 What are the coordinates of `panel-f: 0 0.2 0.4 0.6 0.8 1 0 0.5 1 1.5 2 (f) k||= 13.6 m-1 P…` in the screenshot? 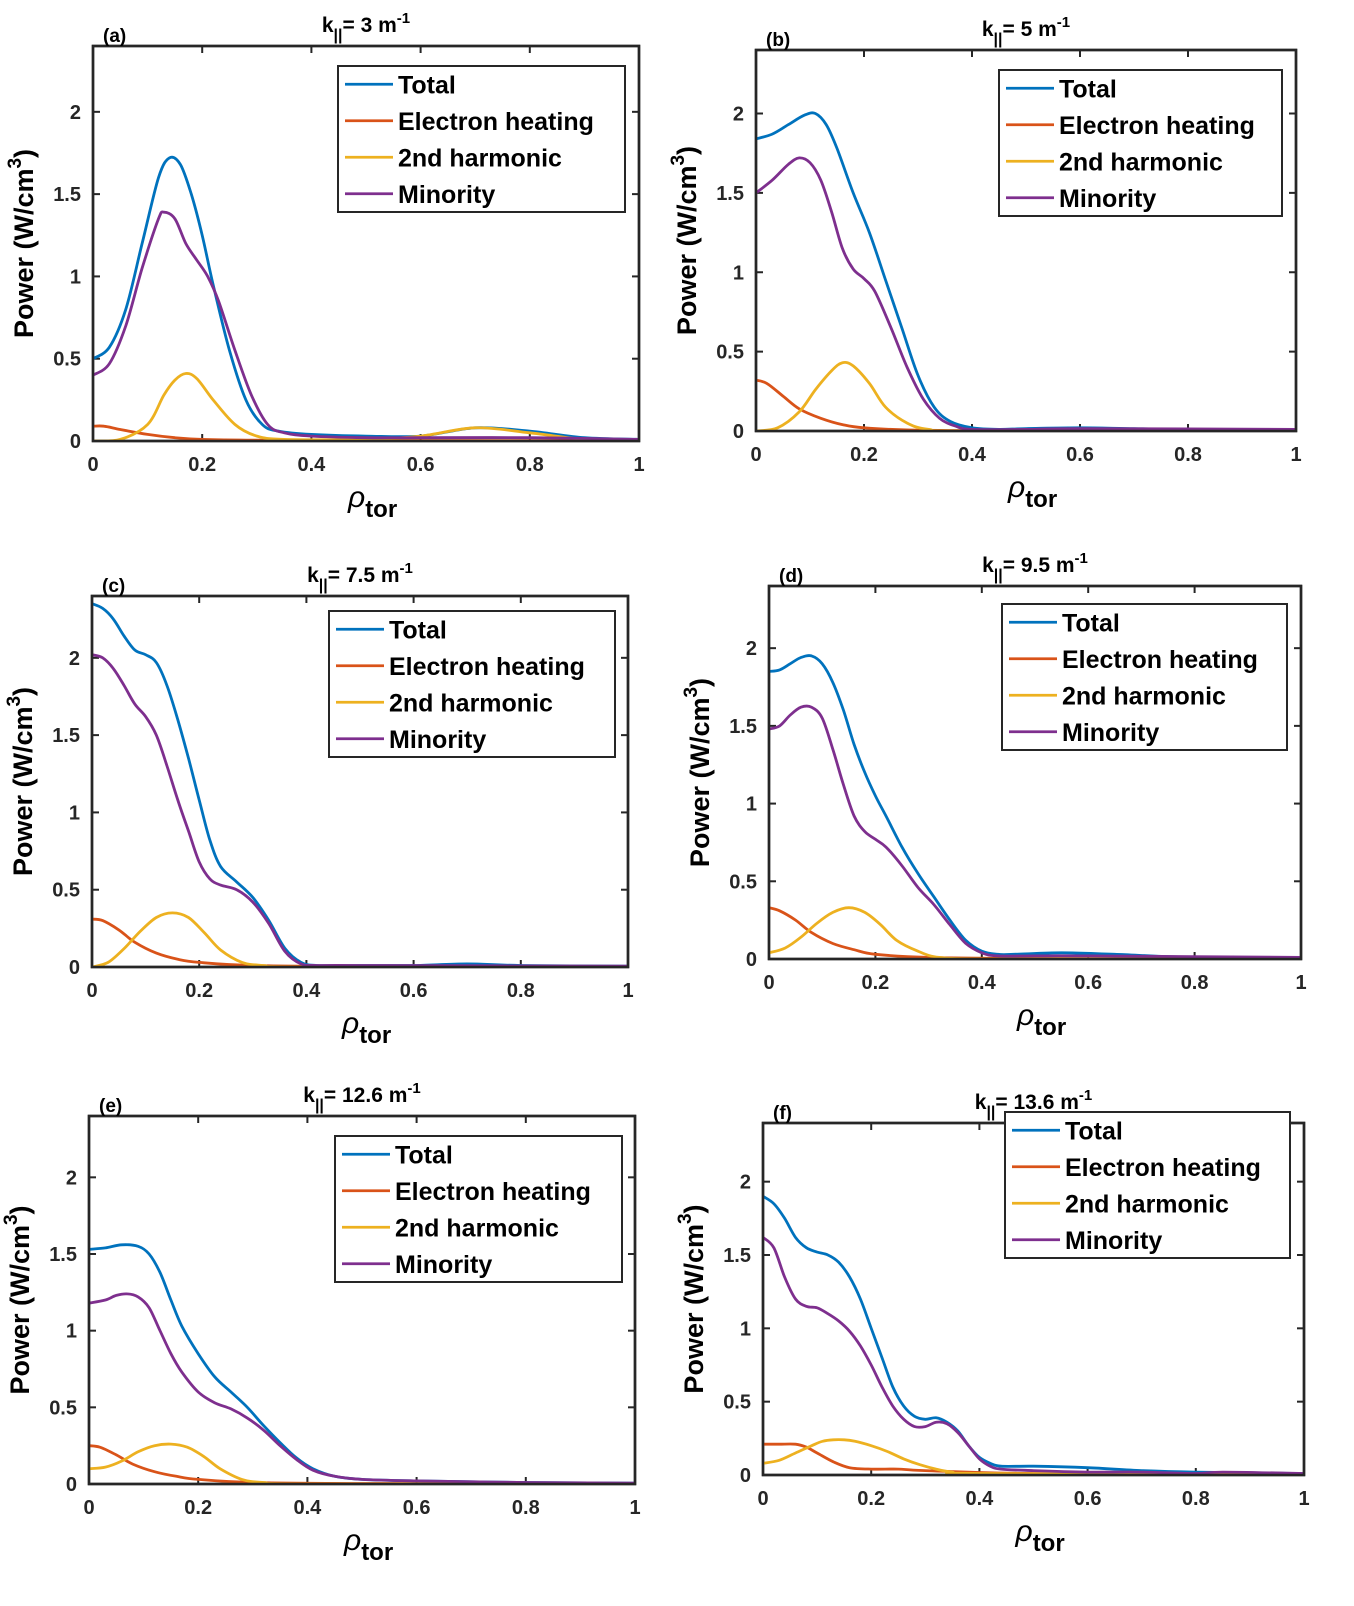 It's located at (992, 1322).